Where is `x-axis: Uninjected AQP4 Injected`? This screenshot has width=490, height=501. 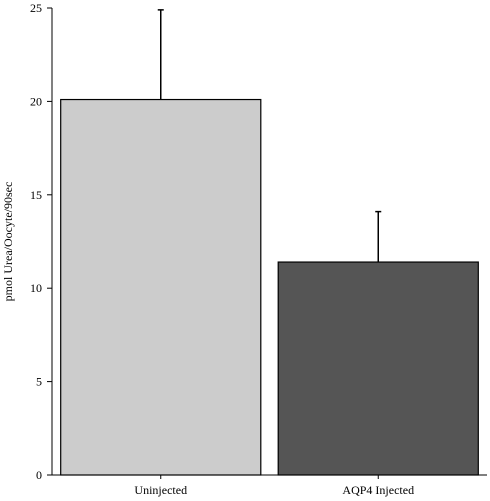 x-axis: Uninjected AQP4 Injected is located at coordinates (269, 485).